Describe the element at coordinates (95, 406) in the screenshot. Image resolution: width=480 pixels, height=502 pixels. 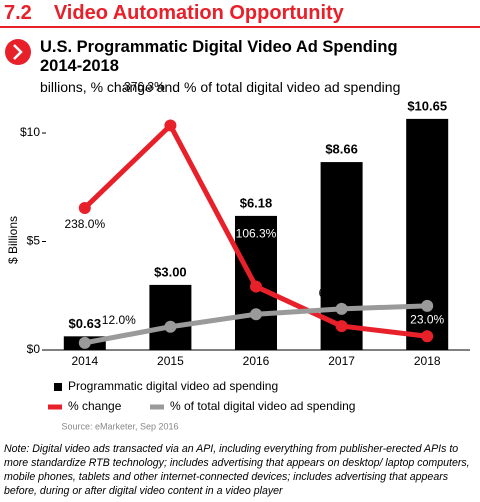
I see `legend-label: % change` at that location.